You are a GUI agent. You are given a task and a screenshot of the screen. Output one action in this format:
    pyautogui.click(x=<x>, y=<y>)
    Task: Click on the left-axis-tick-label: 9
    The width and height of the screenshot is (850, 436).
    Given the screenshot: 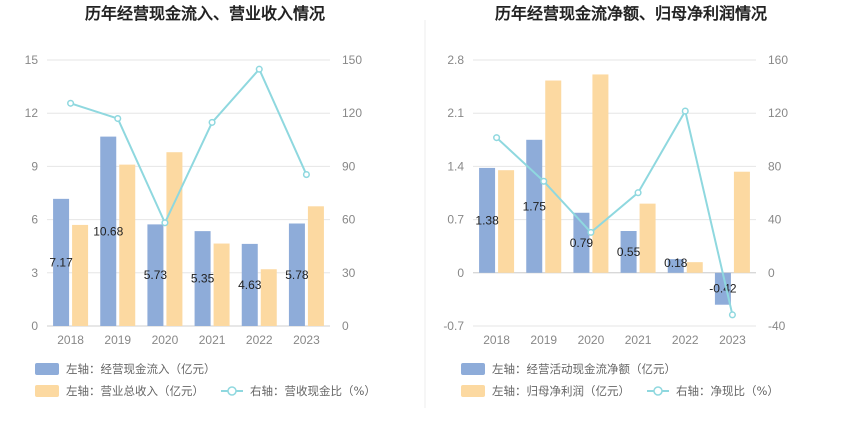 What is the action you would take?
    pyautogui.click(x=34, y=166)
    